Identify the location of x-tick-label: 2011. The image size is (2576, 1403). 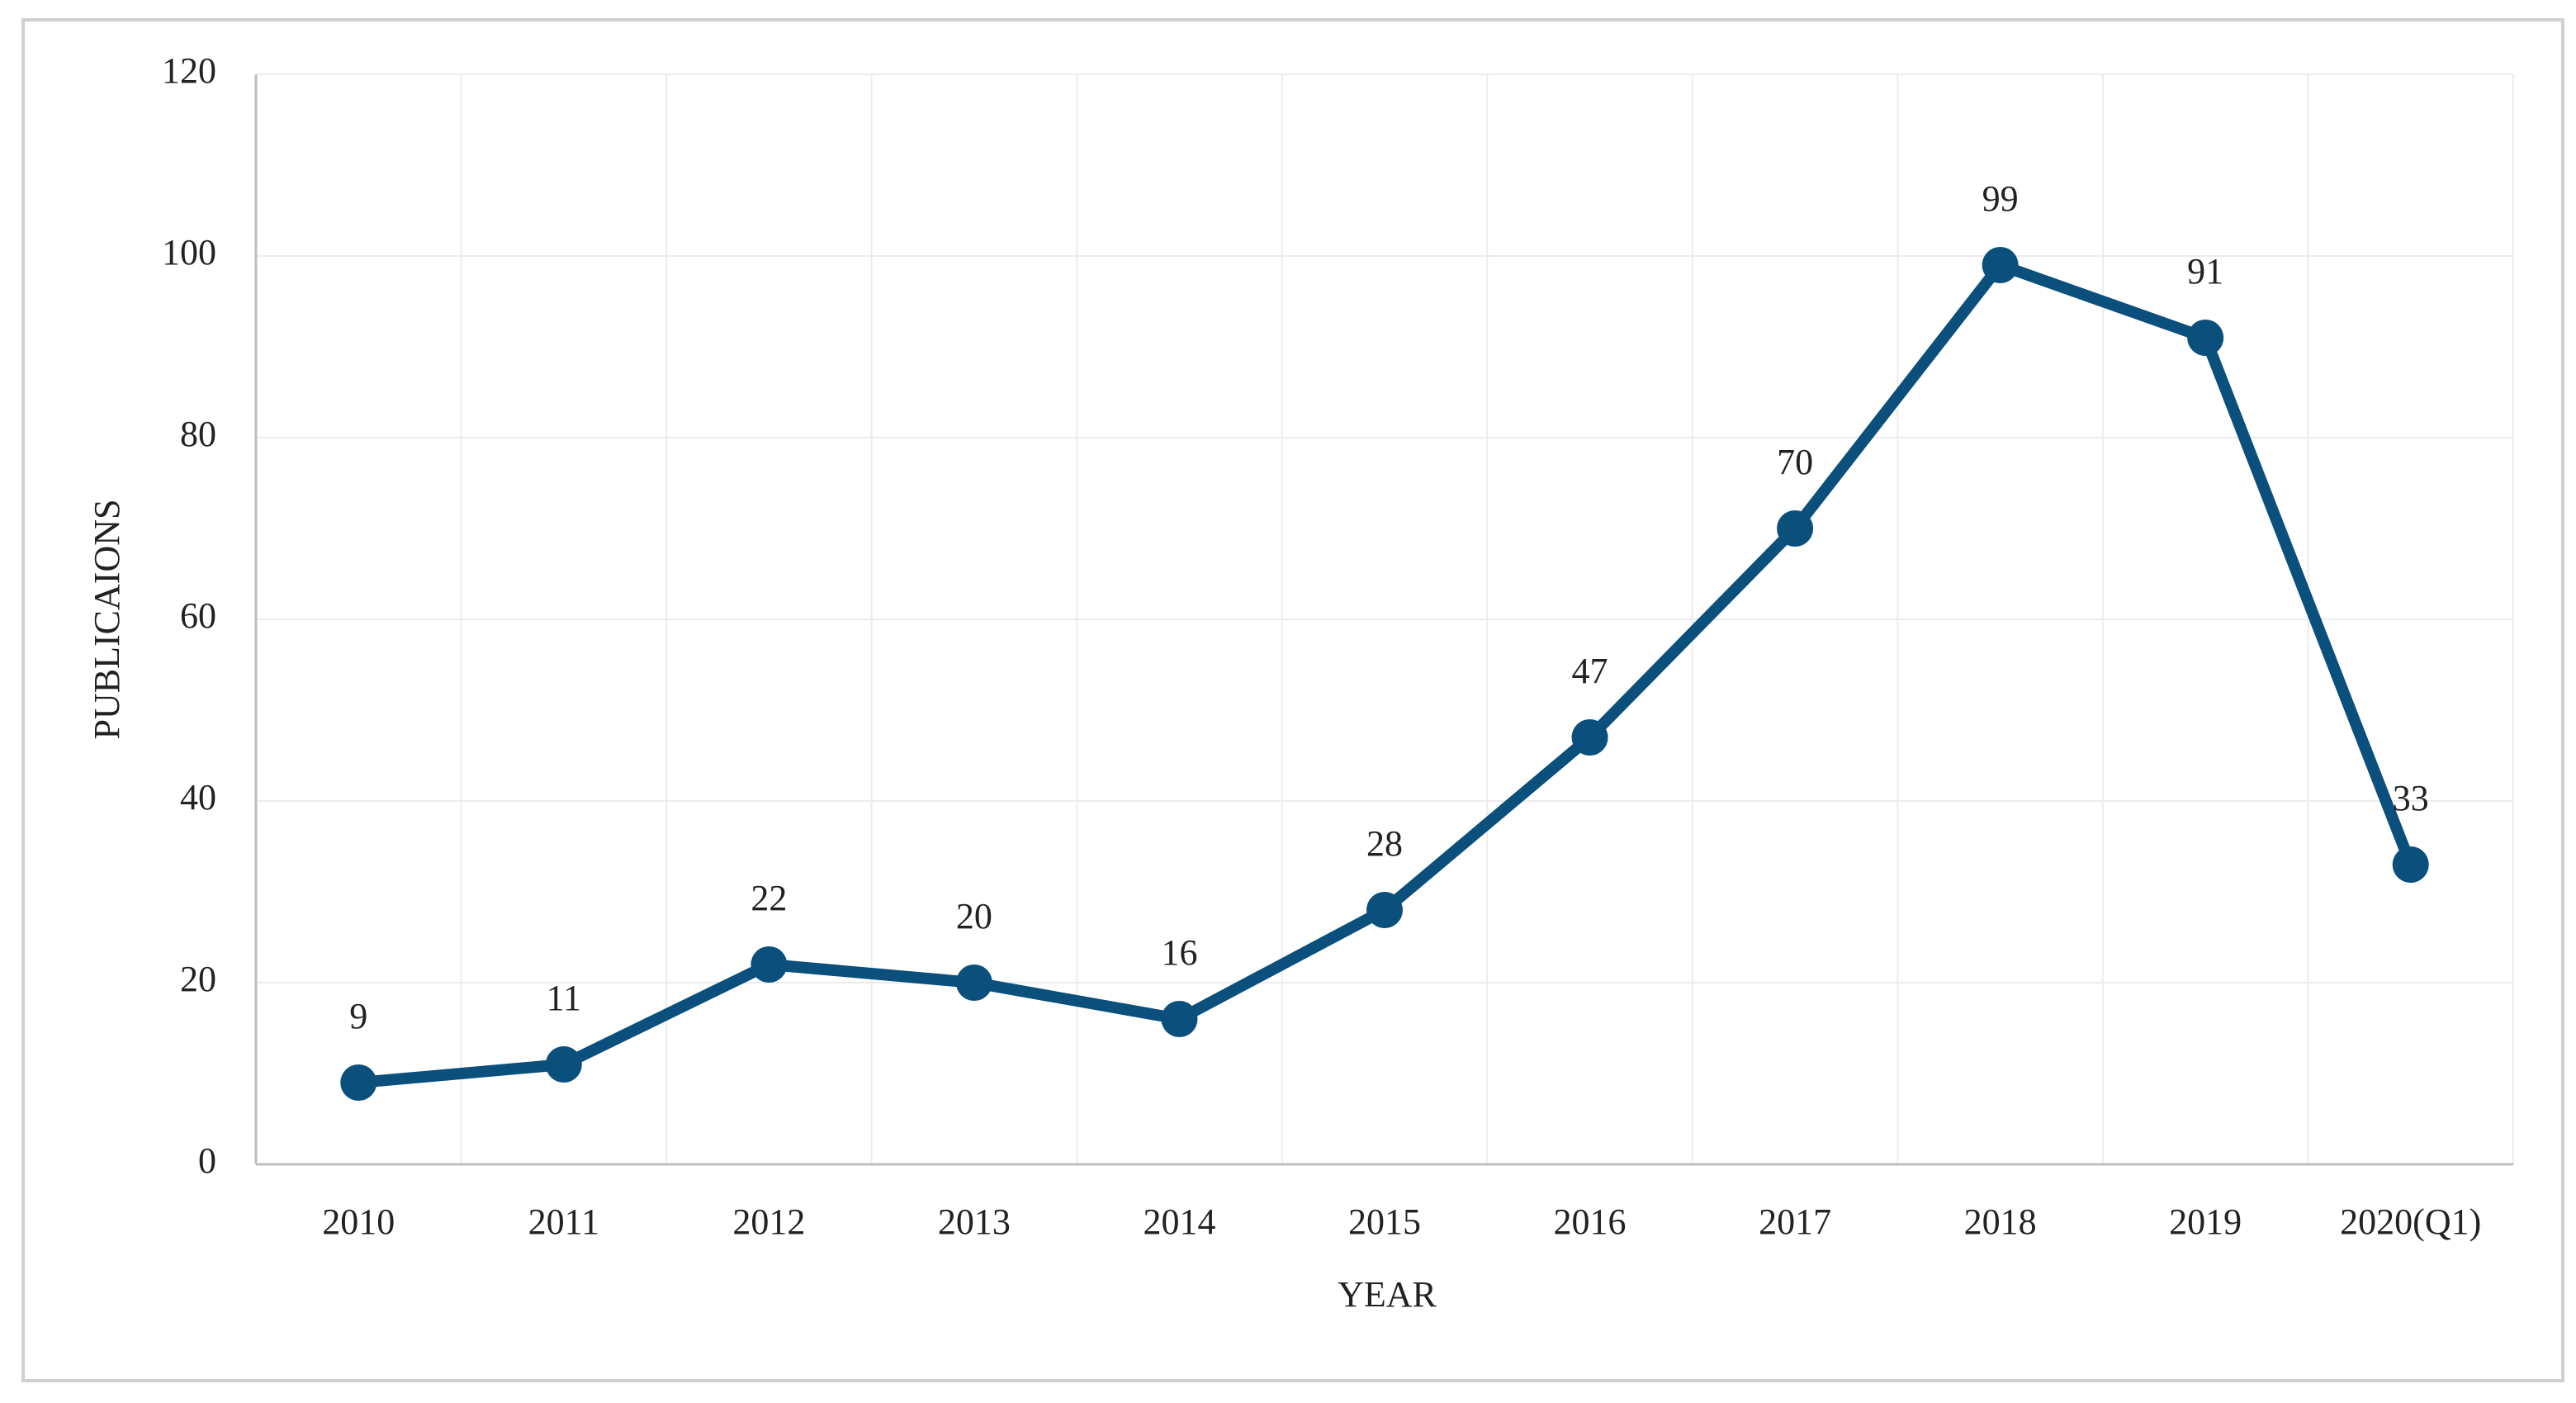
(563, 1222).